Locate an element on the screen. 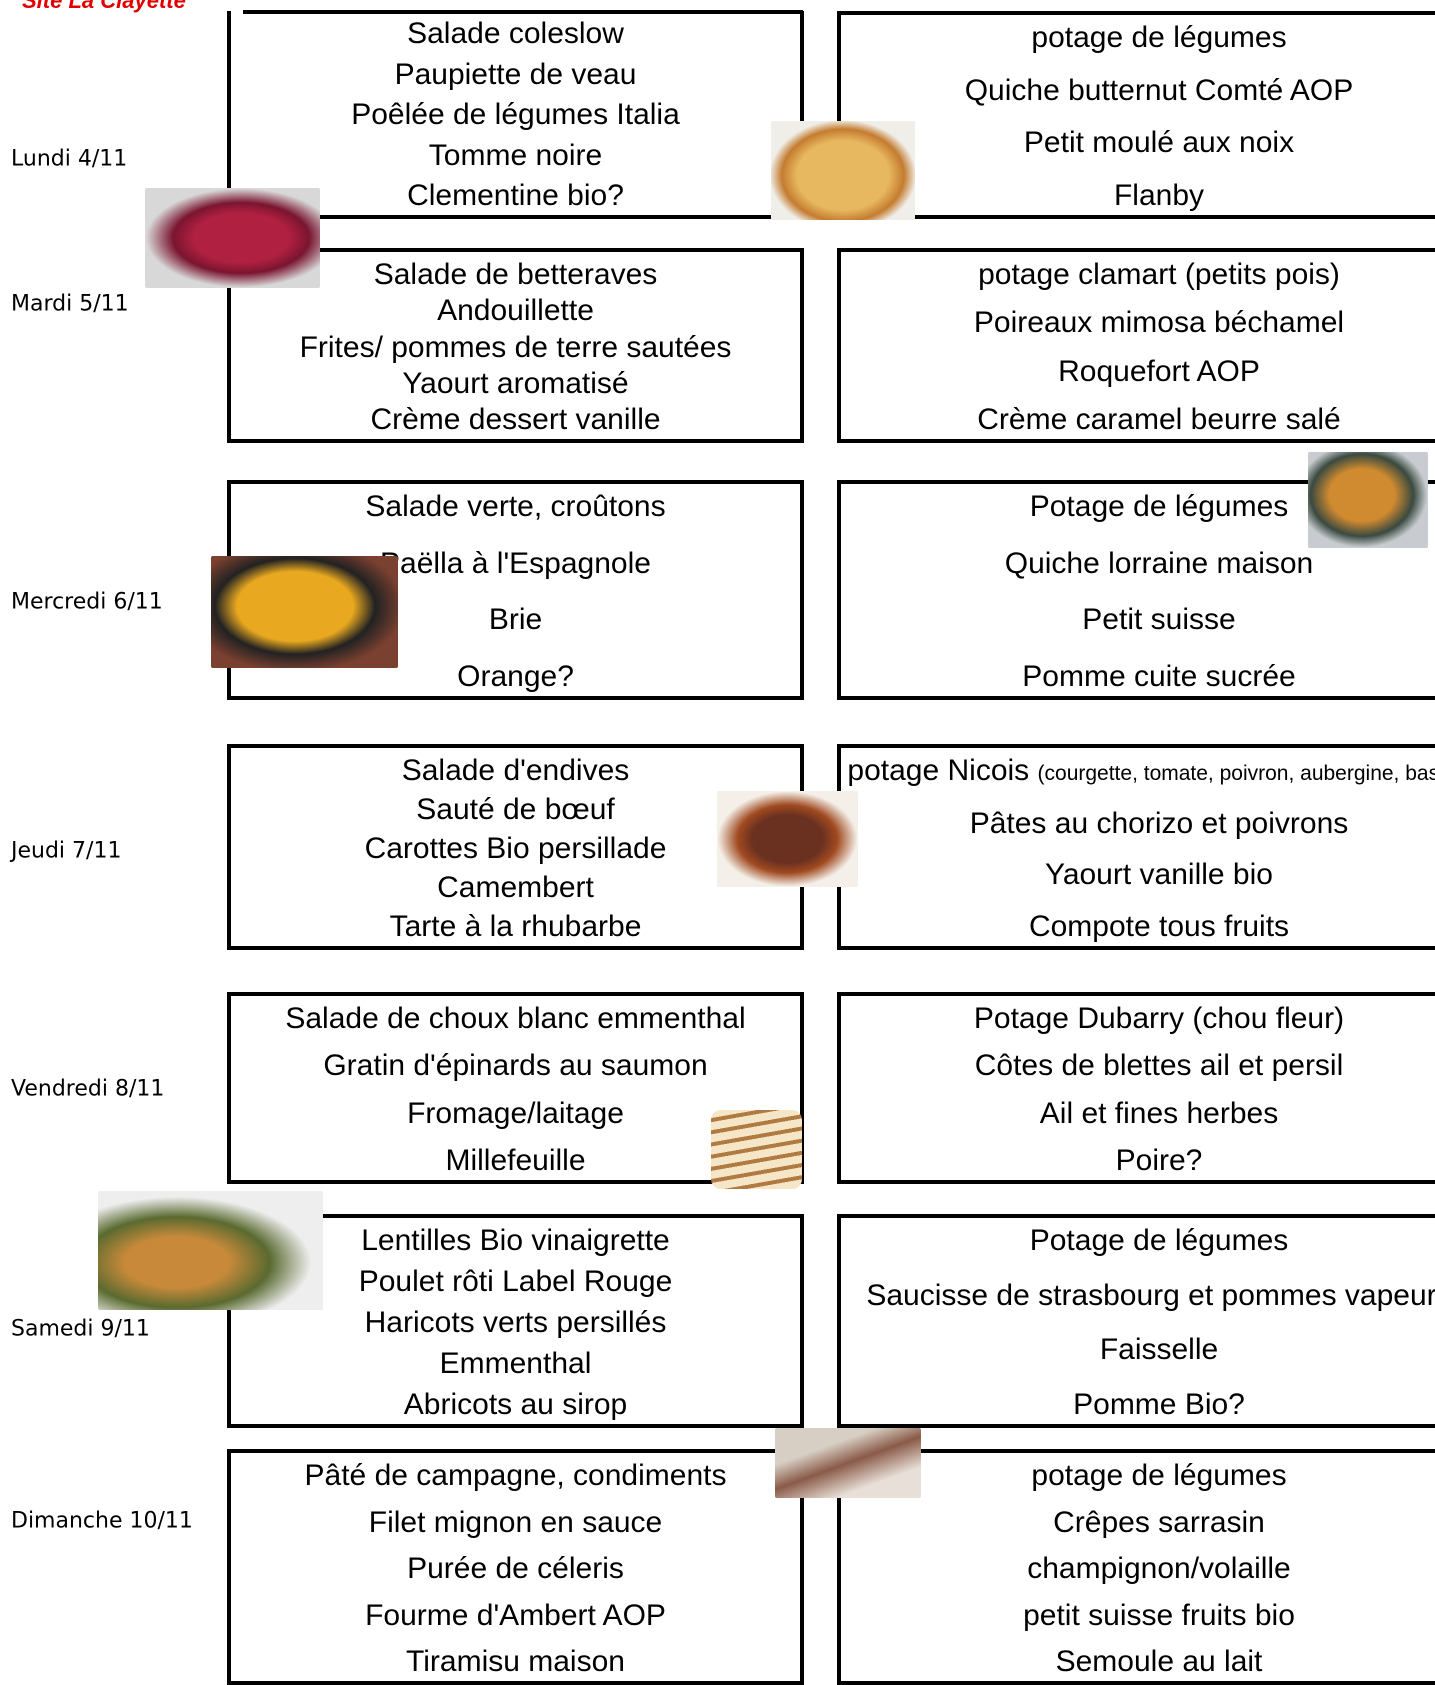  menu-item: Yaourt vanille bio is located at coordinates (1159, 875).